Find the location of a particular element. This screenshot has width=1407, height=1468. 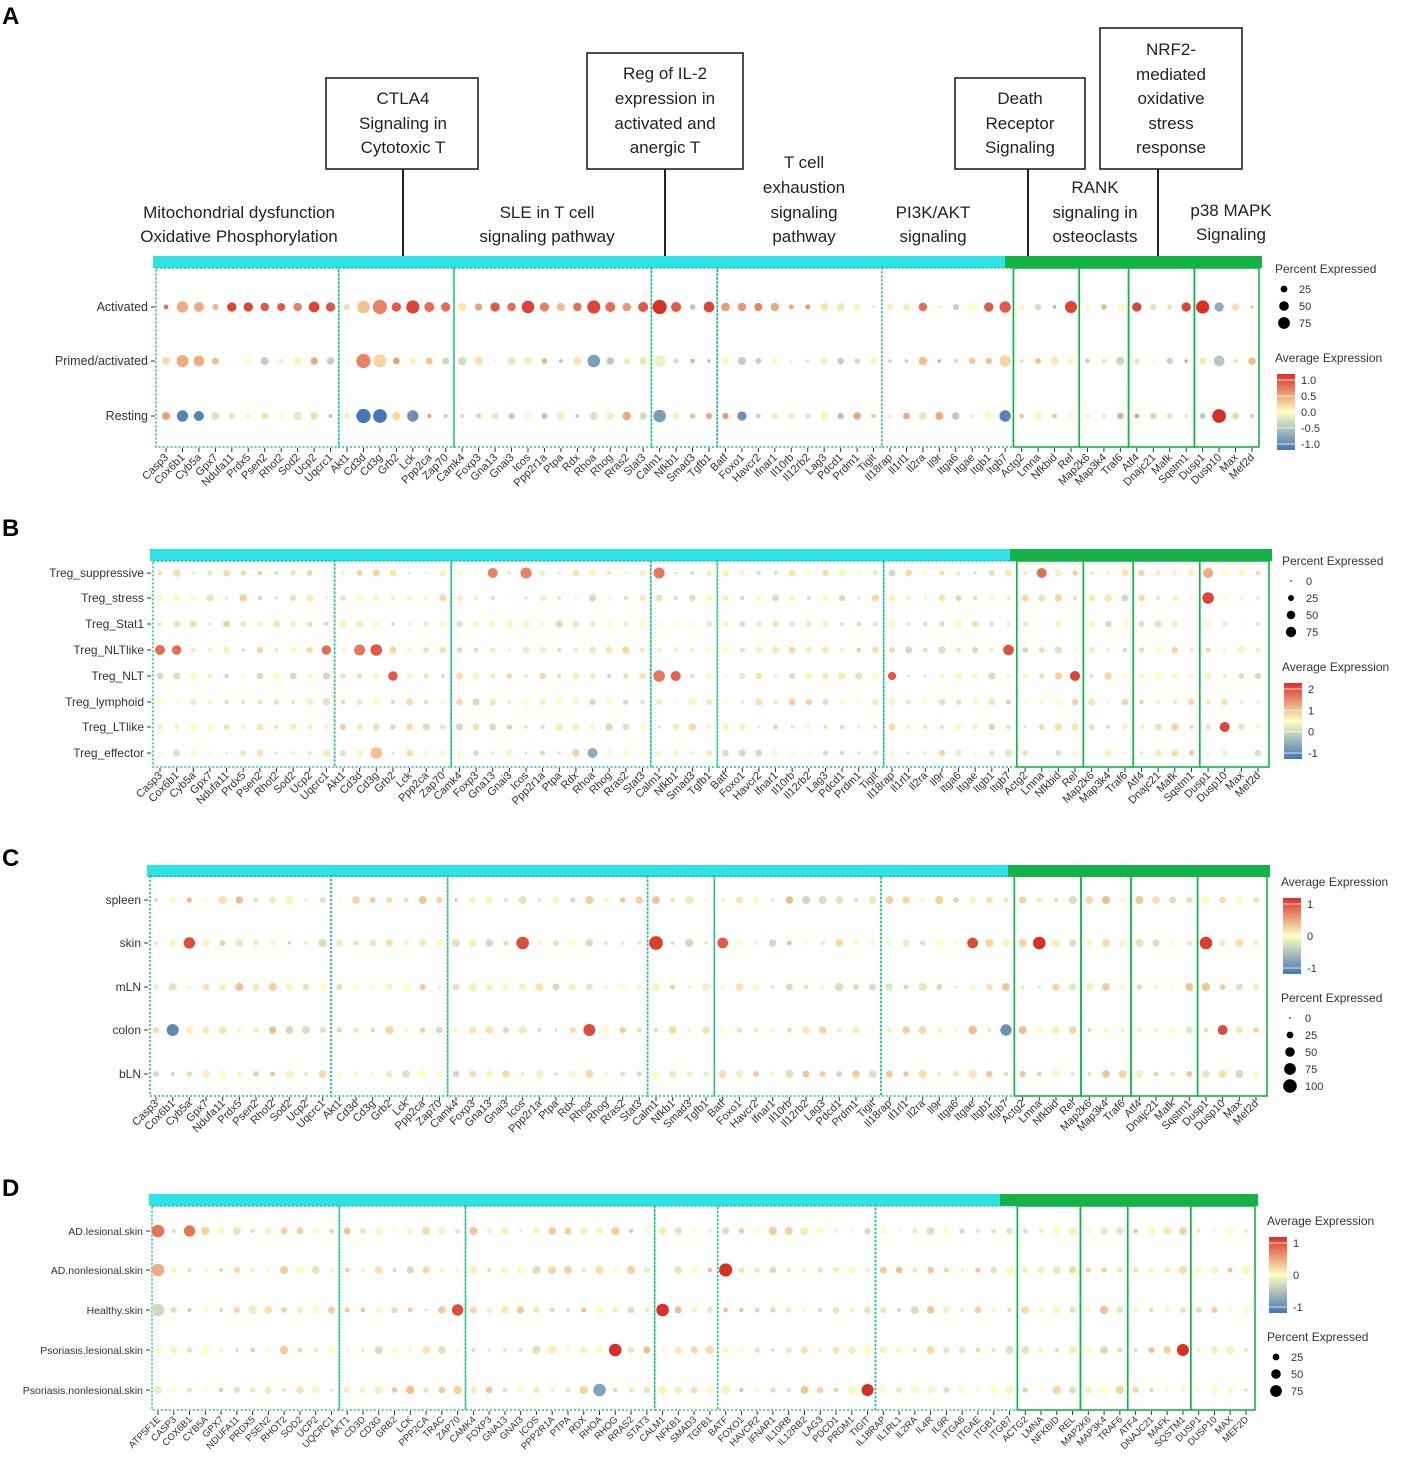

row-label: Treg_Stat1 is located at coordinates (114, 624).